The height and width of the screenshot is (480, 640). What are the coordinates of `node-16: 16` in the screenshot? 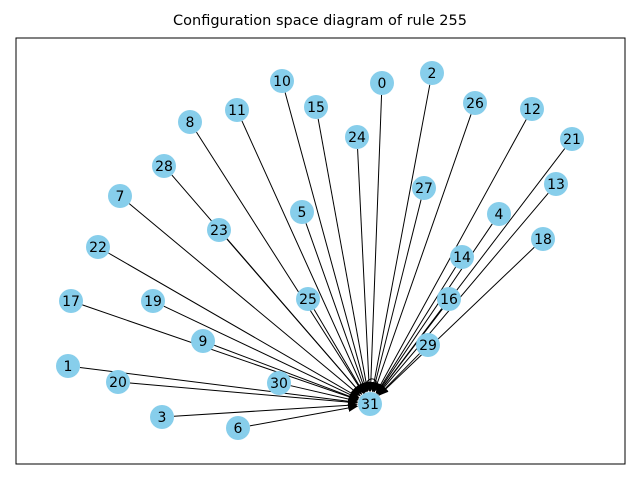 It's located at (449, 299).